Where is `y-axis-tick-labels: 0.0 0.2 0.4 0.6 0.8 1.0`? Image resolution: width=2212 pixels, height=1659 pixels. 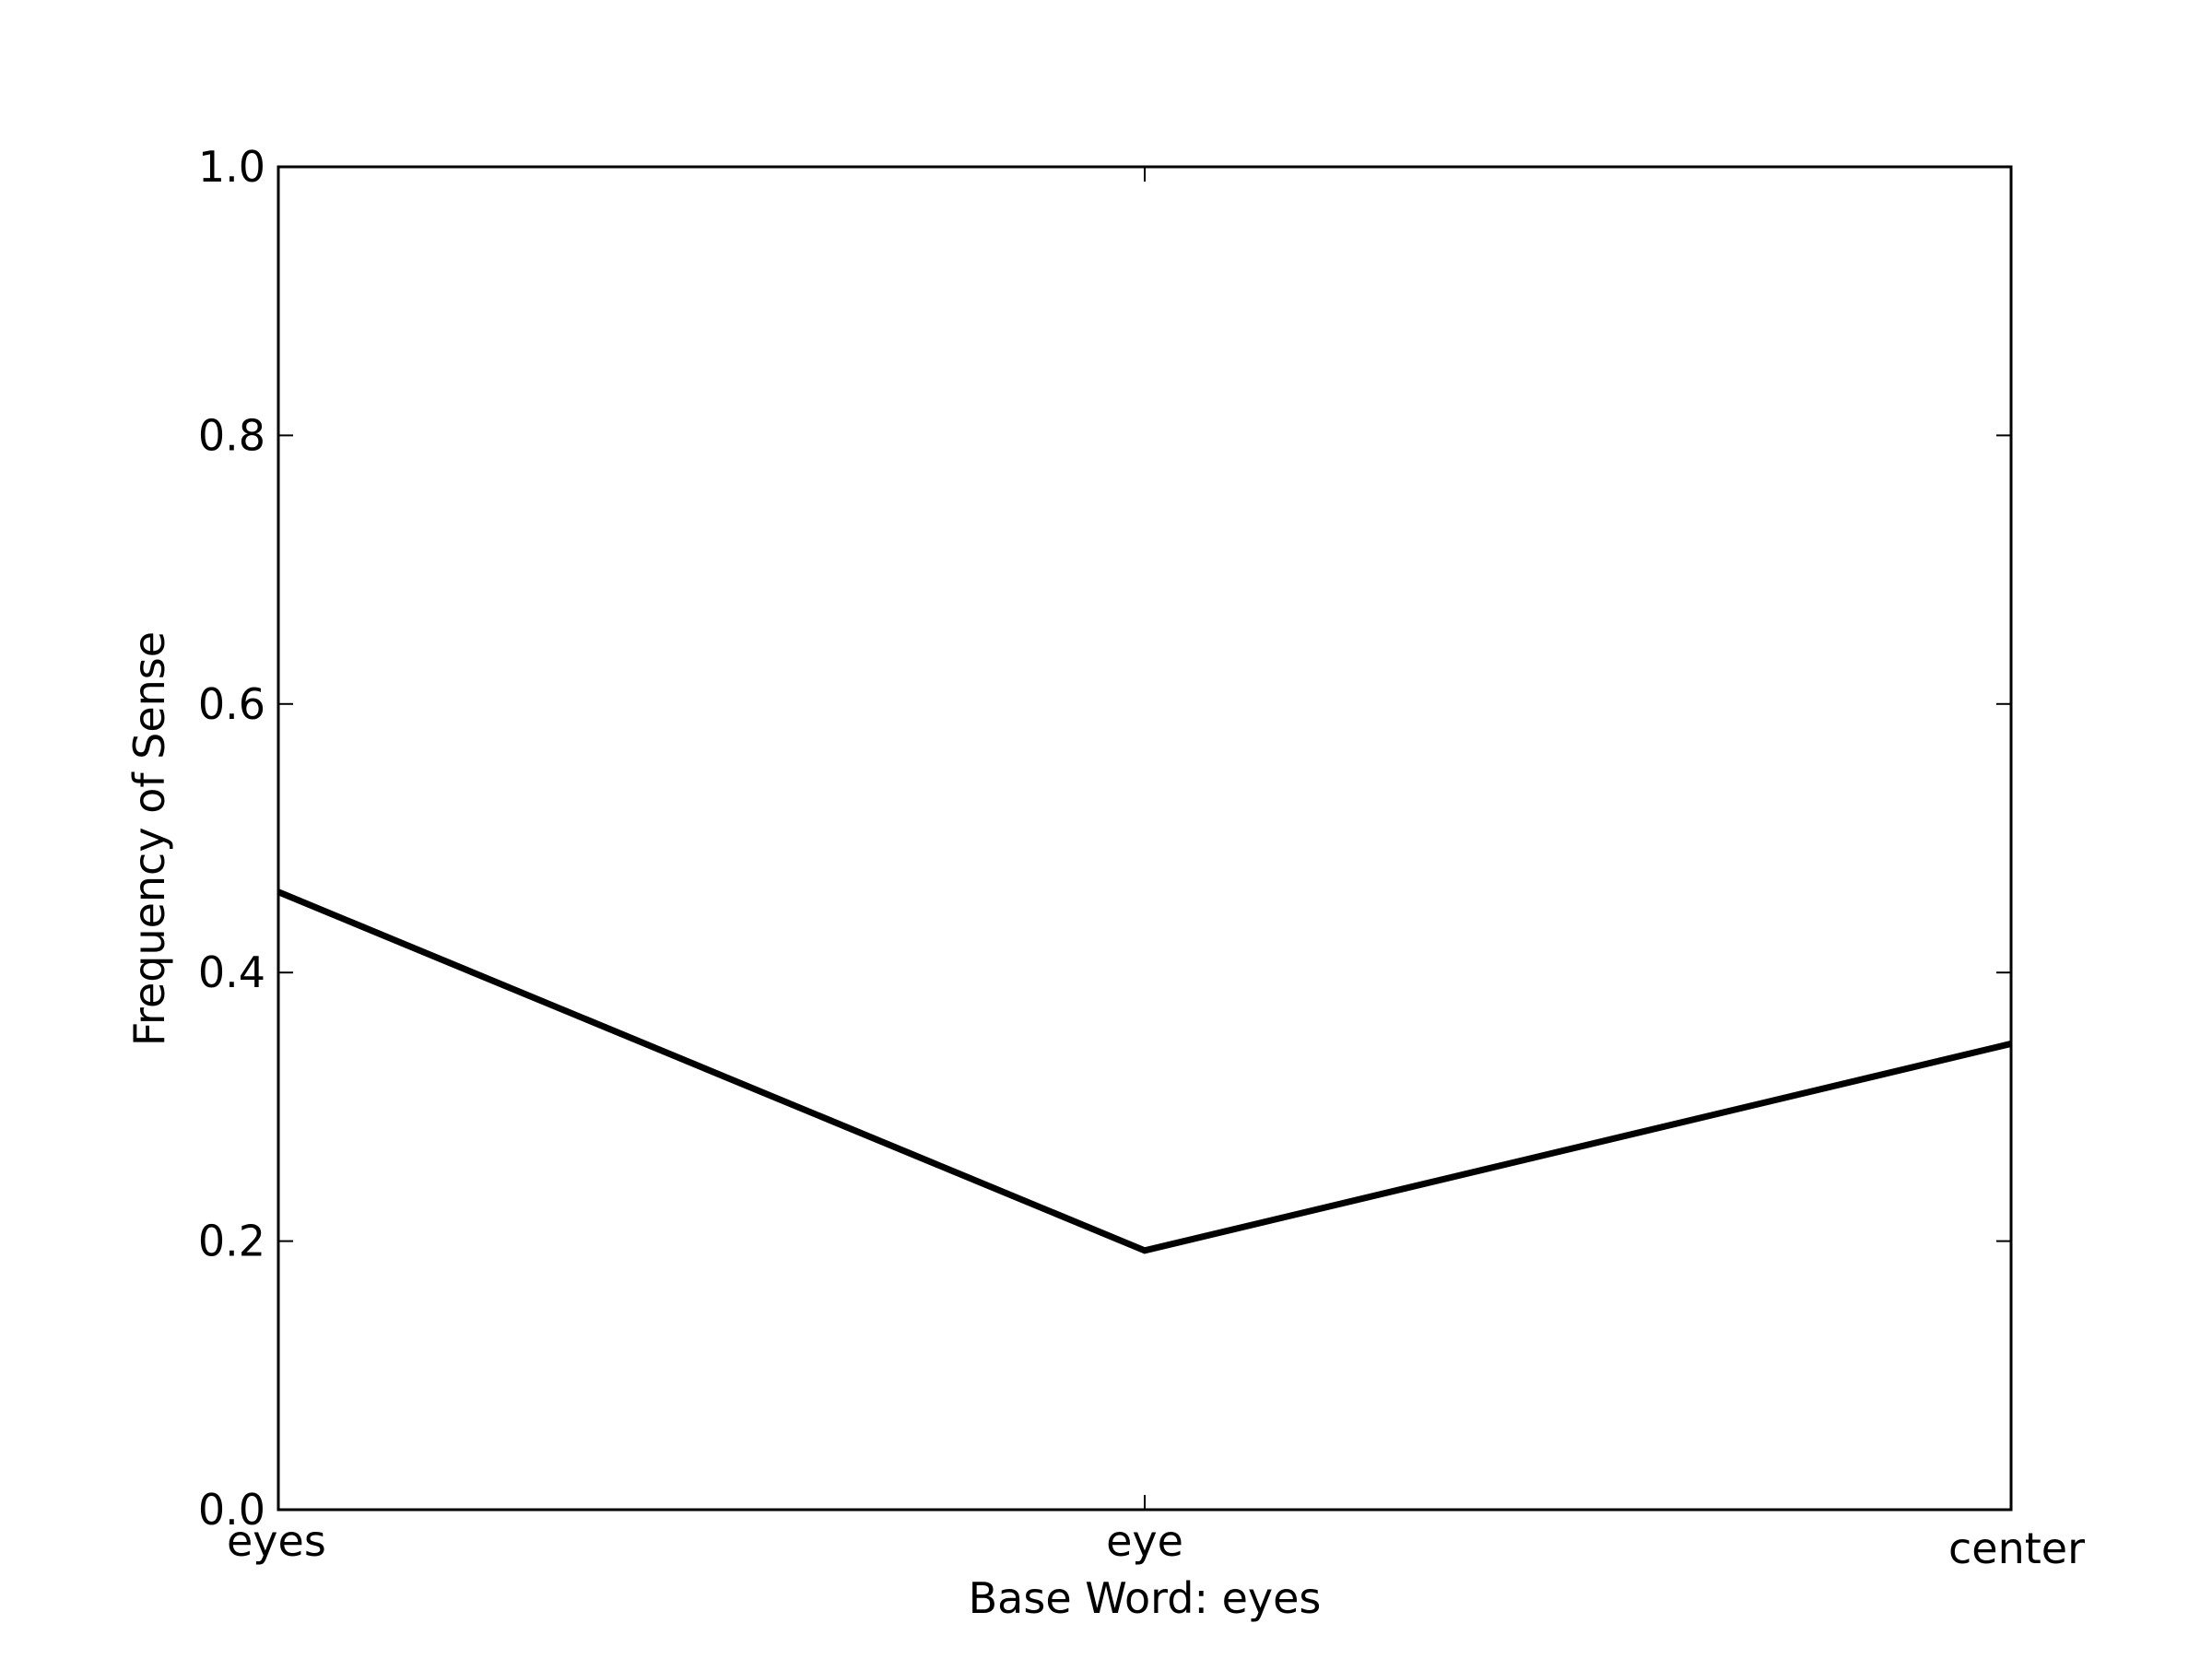 y-axis-tick-labels: 0.0 0.2 0.4 0.6 0.8 1.0 is located at coordinates (231, 838).